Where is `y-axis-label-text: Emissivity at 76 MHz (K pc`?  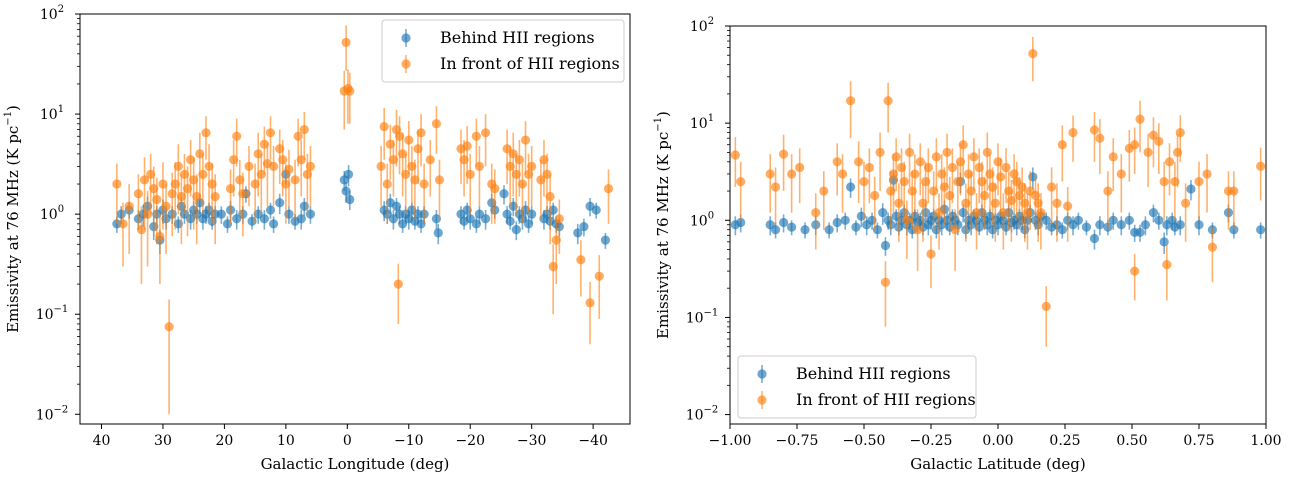 y-axis-label-text: Emissivity at 76 MHz (K pc is located at coordinates (663, 235).